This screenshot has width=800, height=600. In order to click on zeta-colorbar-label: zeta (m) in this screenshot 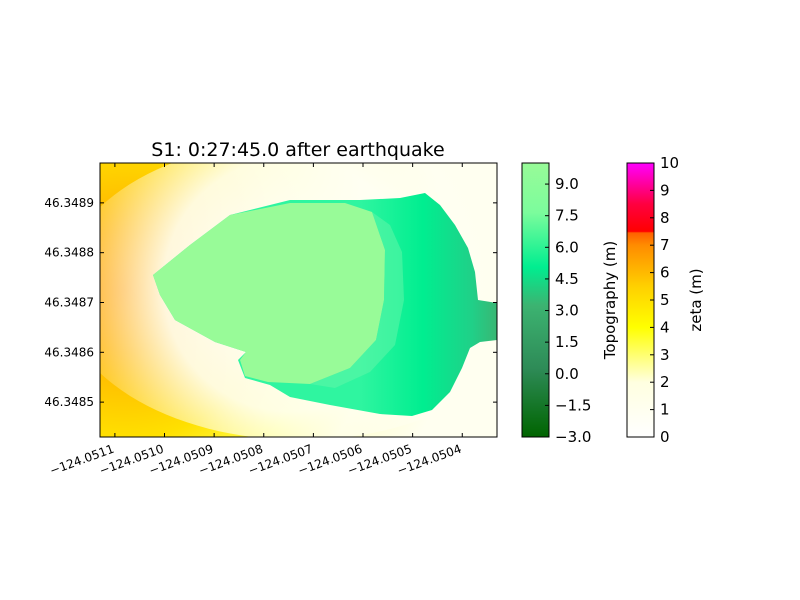, I will do `click(696, 299)`.